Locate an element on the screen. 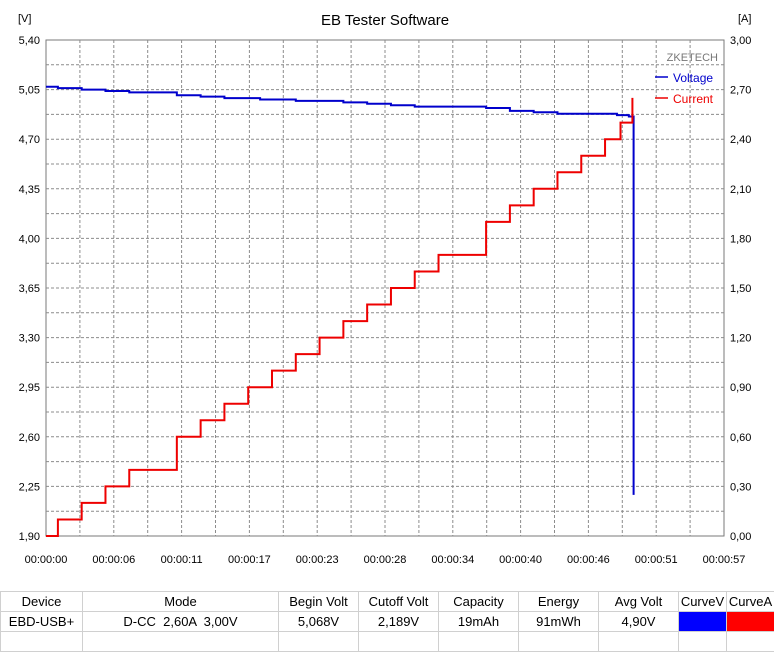 This screenshot has height=652, width=774. left-axis-unit: [V] is located at coordinates (24, 19).